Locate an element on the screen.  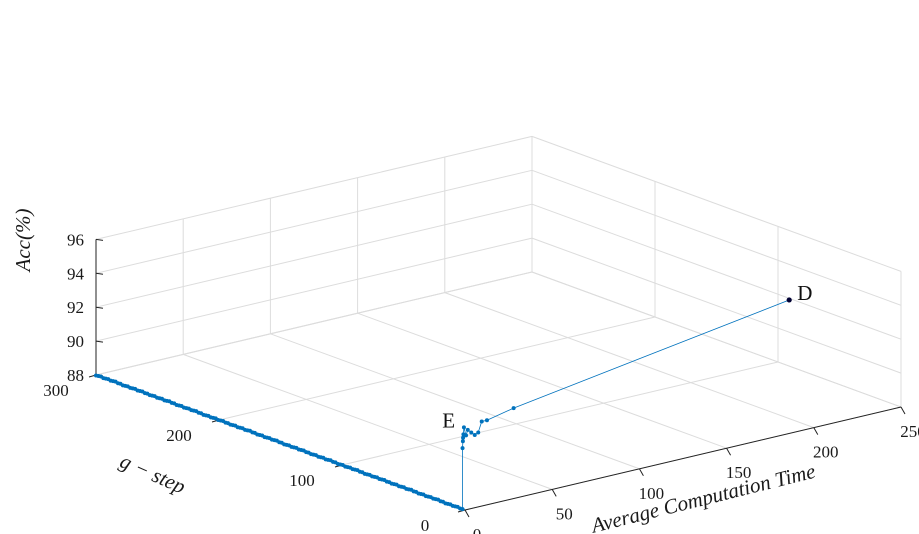
x-tick-label: 100 is located at coordinates (652, 493).